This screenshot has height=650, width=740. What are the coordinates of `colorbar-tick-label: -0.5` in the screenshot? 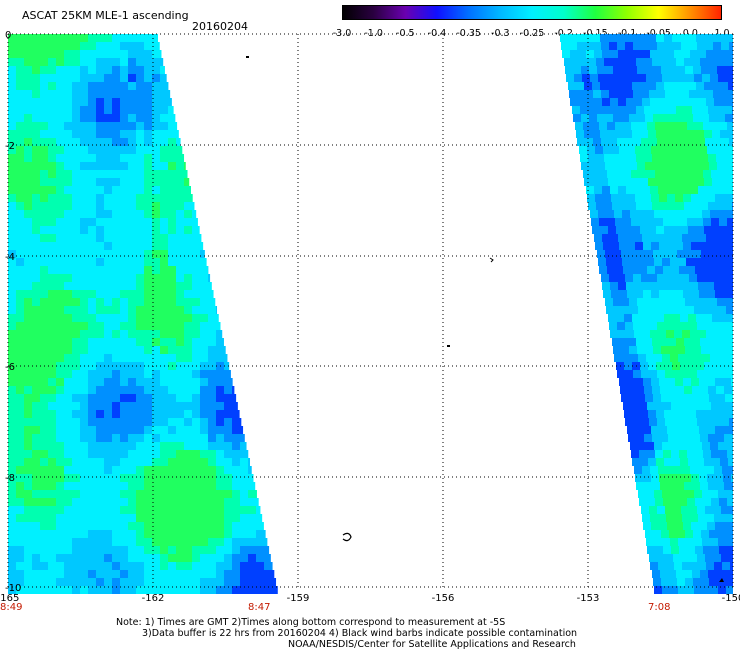 It's located at (405, 33).